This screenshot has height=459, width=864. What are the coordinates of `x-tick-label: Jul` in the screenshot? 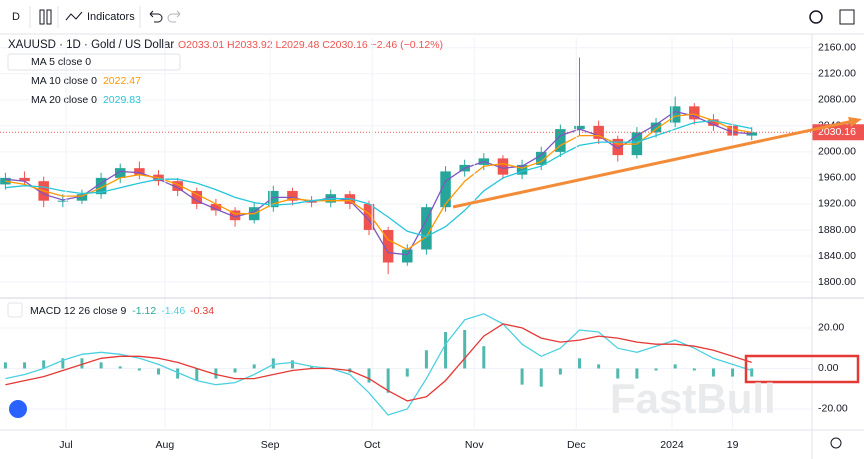 It's located at (65, 445).